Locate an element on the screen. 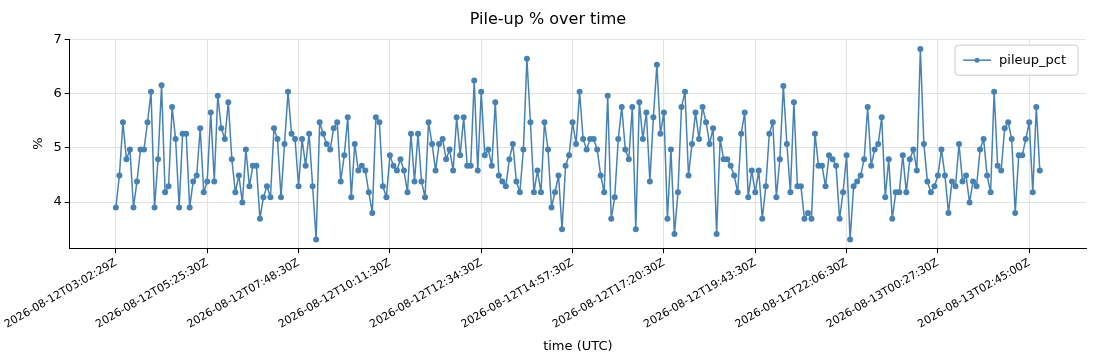 The image size is (1100, 360). y-tick-label: 4 is located at coordinates (57, 201).